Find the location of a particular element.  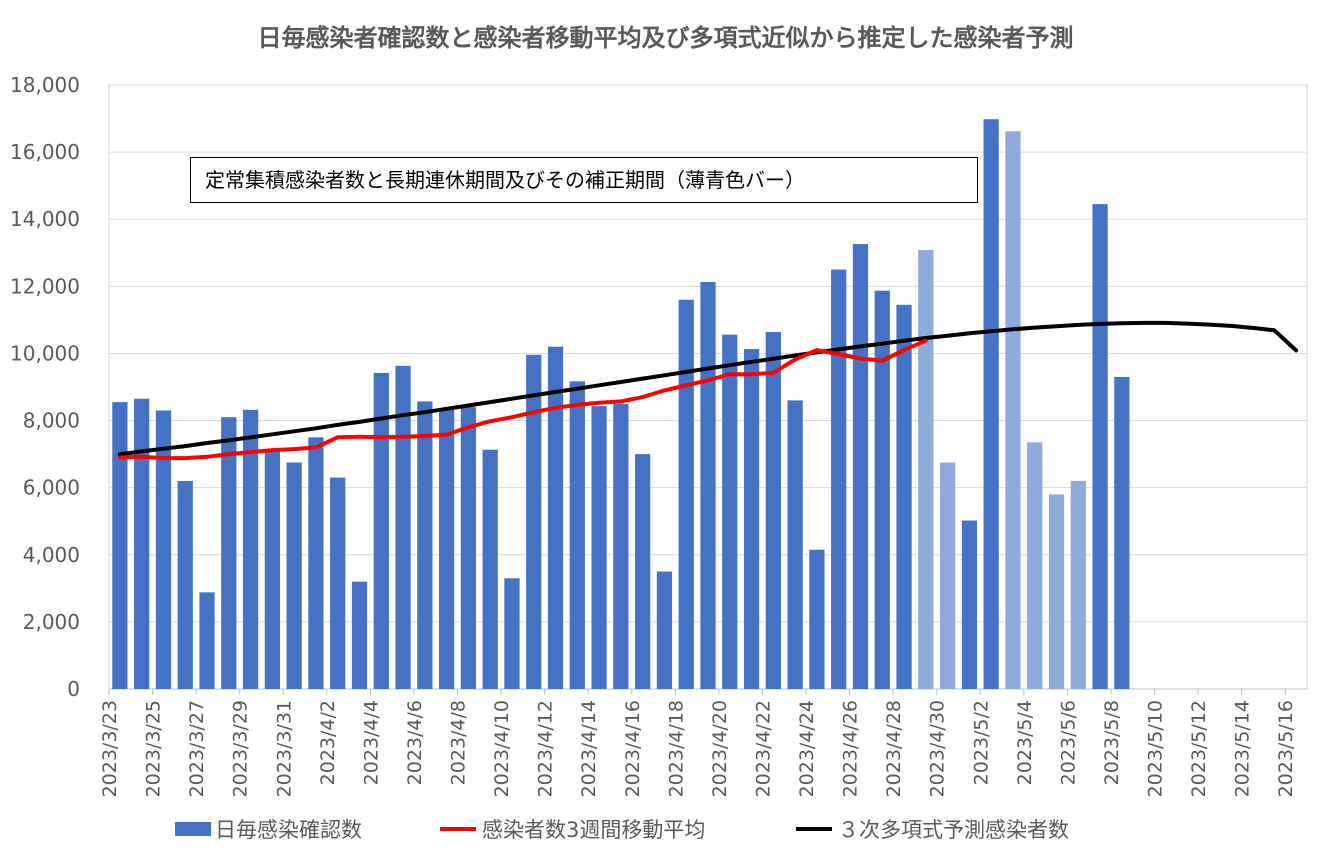

x-tick-label: 2023/4/28 is located at coordinates (894, 748).